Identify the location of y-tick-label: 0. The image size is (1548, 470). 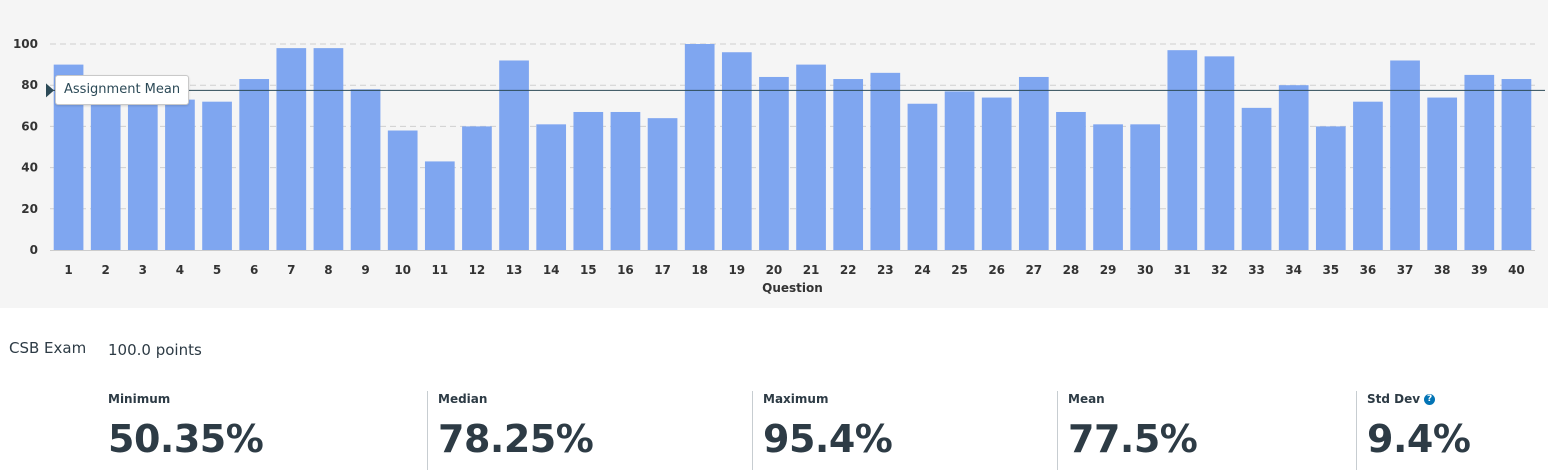
(34, 250).